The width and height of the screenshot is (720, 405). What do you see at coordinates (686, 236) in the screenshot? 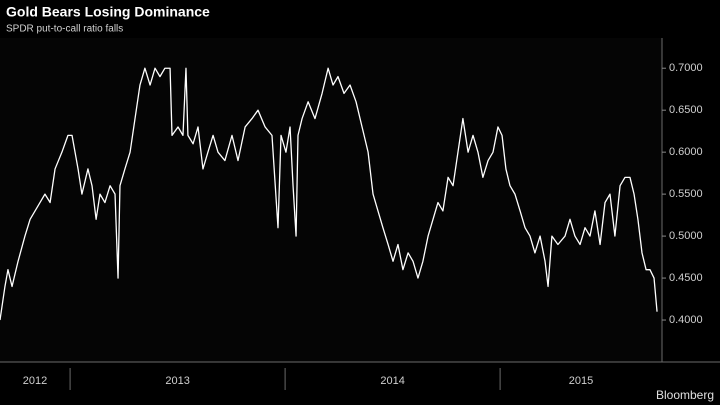
I see `y-tick-label: 0.5000` at bounding box center [686, 236].